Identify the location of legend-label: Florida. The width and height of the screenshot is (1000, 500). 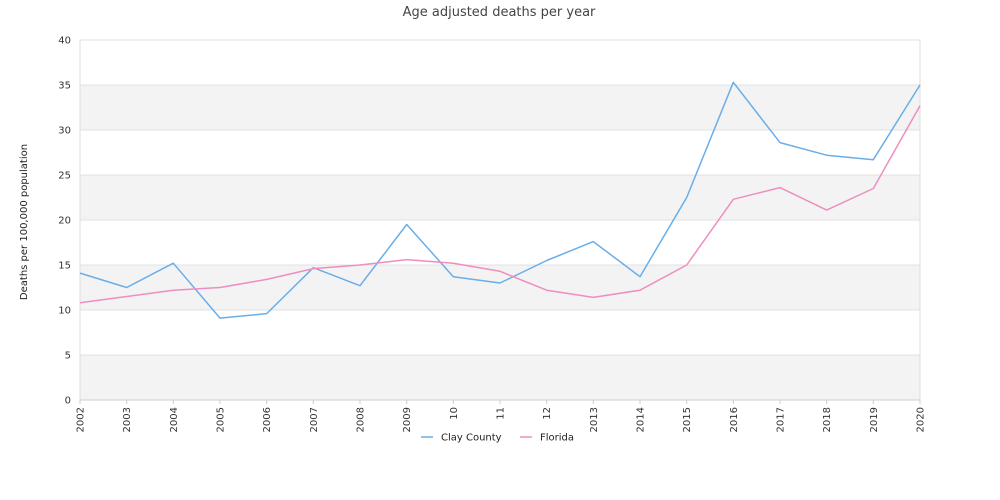
(557, 438).